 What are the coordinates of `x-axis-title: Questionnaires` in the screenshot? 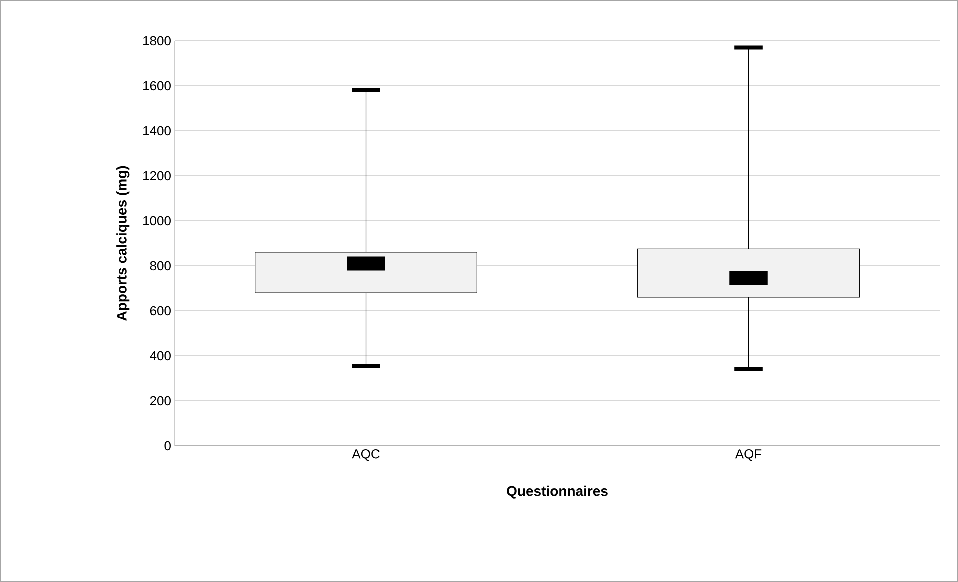 It's located at (557, 492).